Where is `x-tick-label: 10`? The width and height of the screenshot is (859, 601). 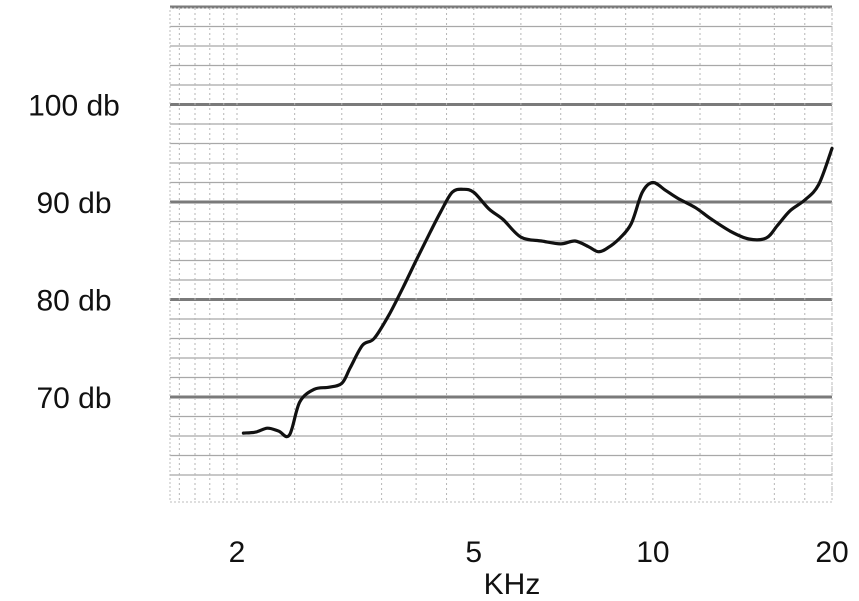
x-tick-label: 10 is located at coordinates (652, 552).